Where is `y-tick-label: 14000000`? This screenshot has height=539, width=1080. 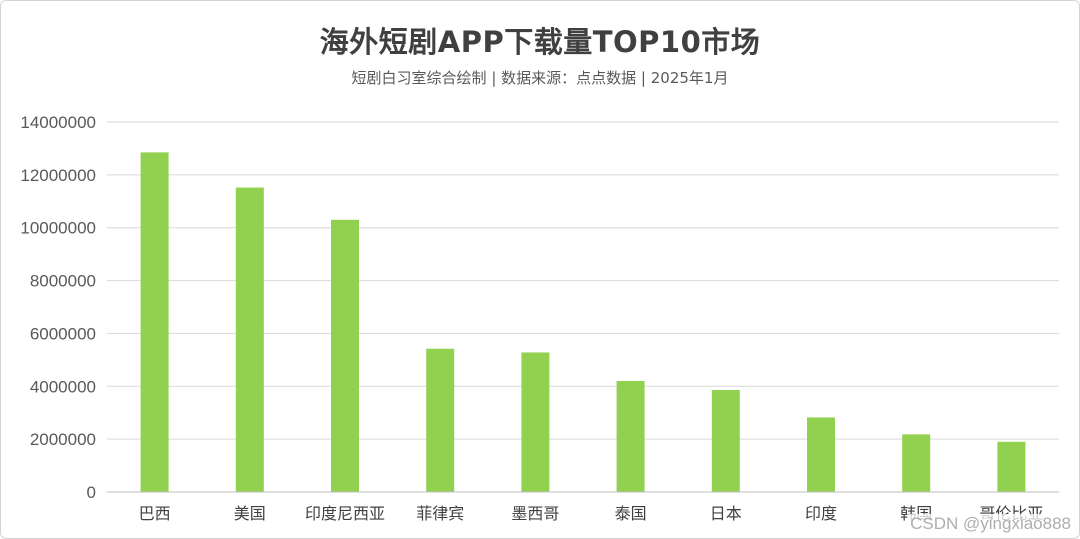
y-tick-label: 14000000 is located at coordinates (58, 122).